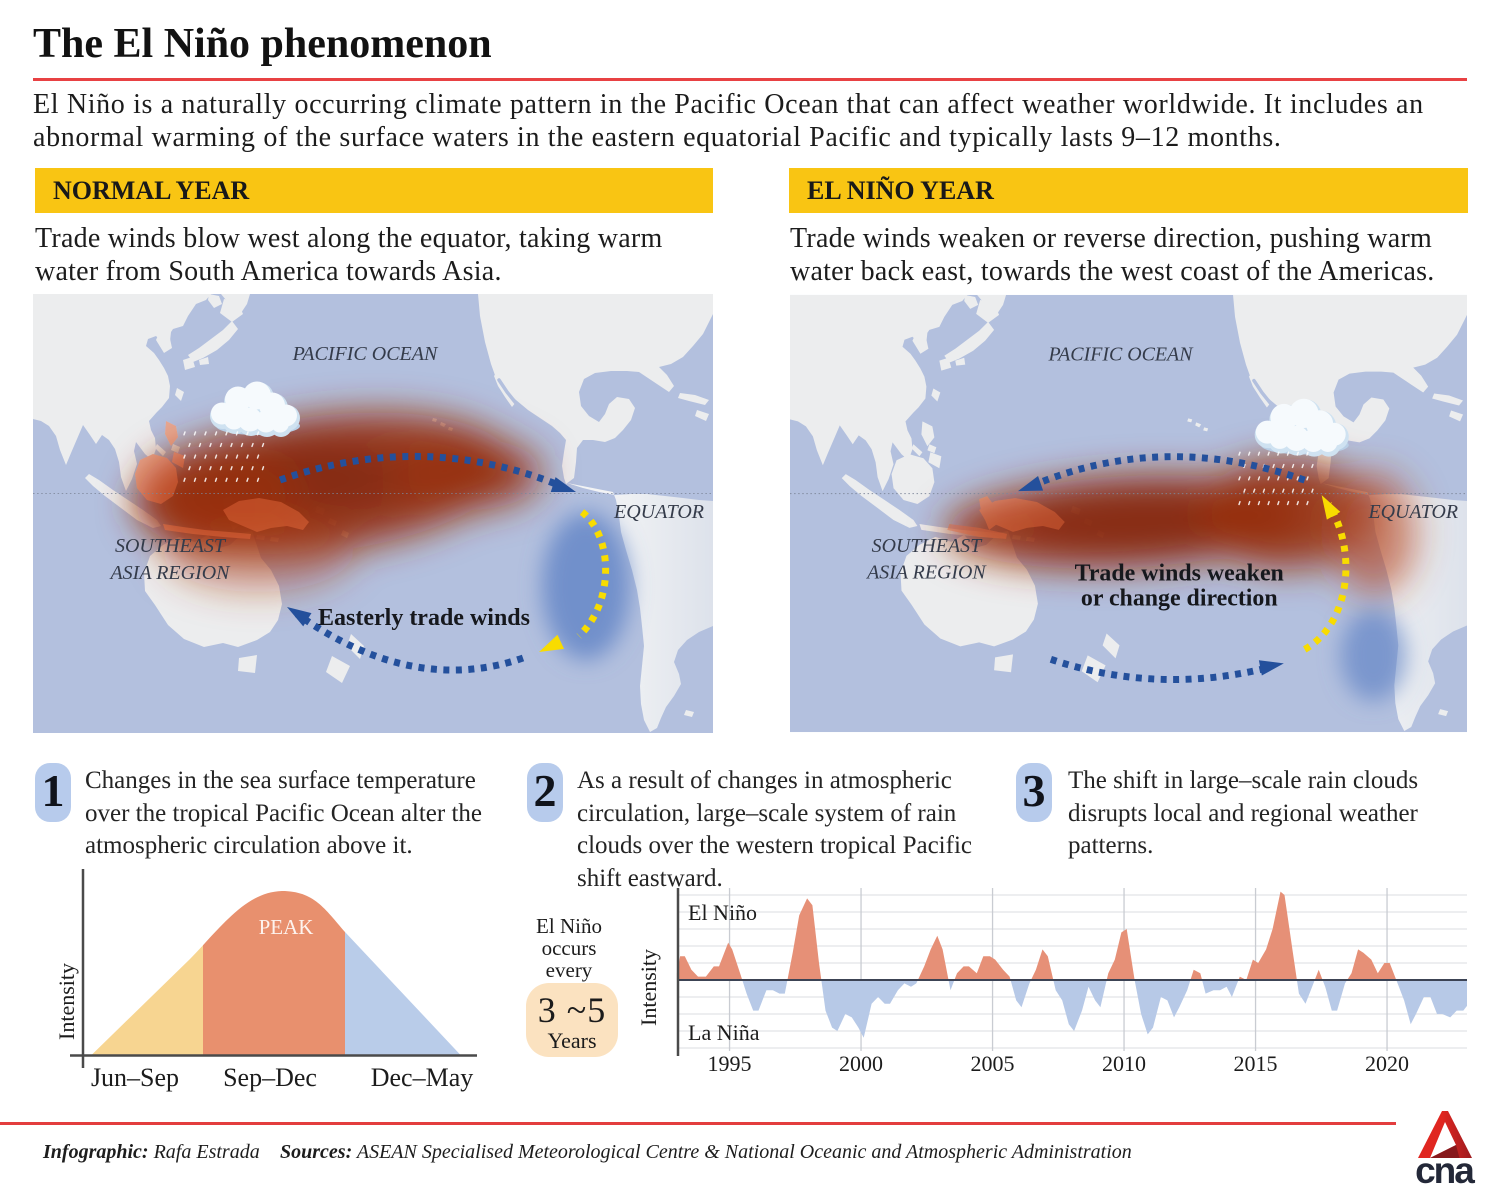  Describe the element at coordinates (730, 1063) in the screenshot. I see `svg-text: 1995` at that location.